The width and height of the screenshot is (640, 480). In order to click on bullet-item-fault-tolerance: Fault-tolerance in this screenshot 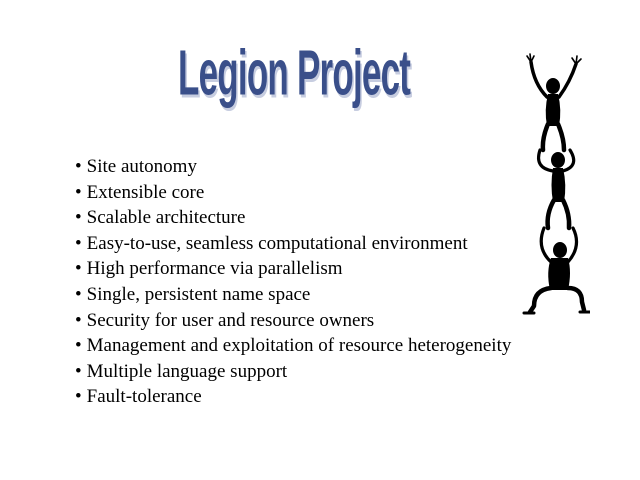, I will do `click(293, 397)`.